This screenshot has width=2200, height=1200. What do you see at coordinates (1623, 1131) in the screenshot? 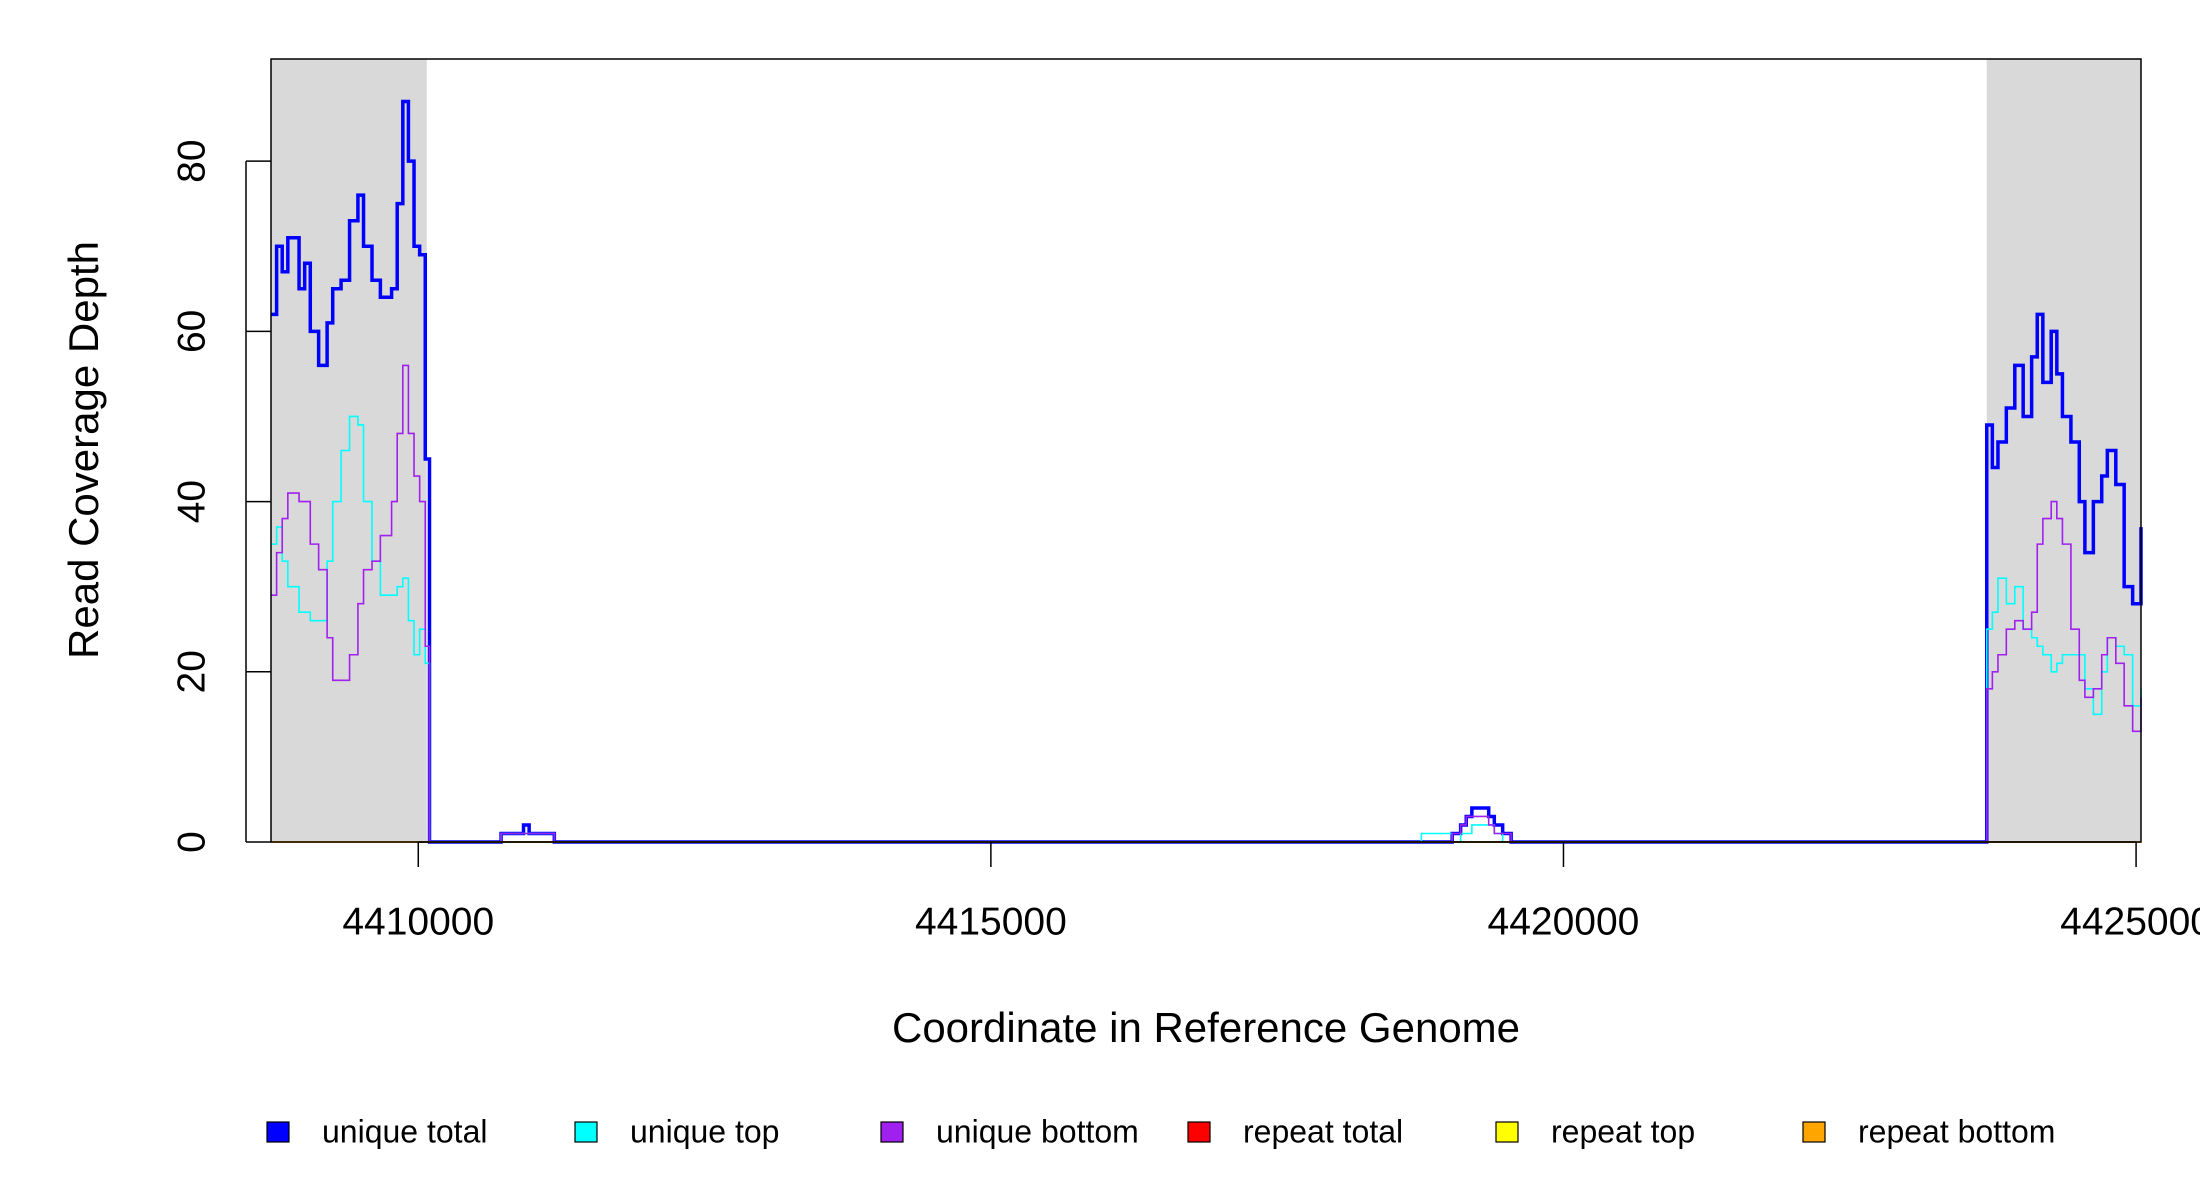
I see `legend-label: repeat top` at bounding box center [1623, 1131].